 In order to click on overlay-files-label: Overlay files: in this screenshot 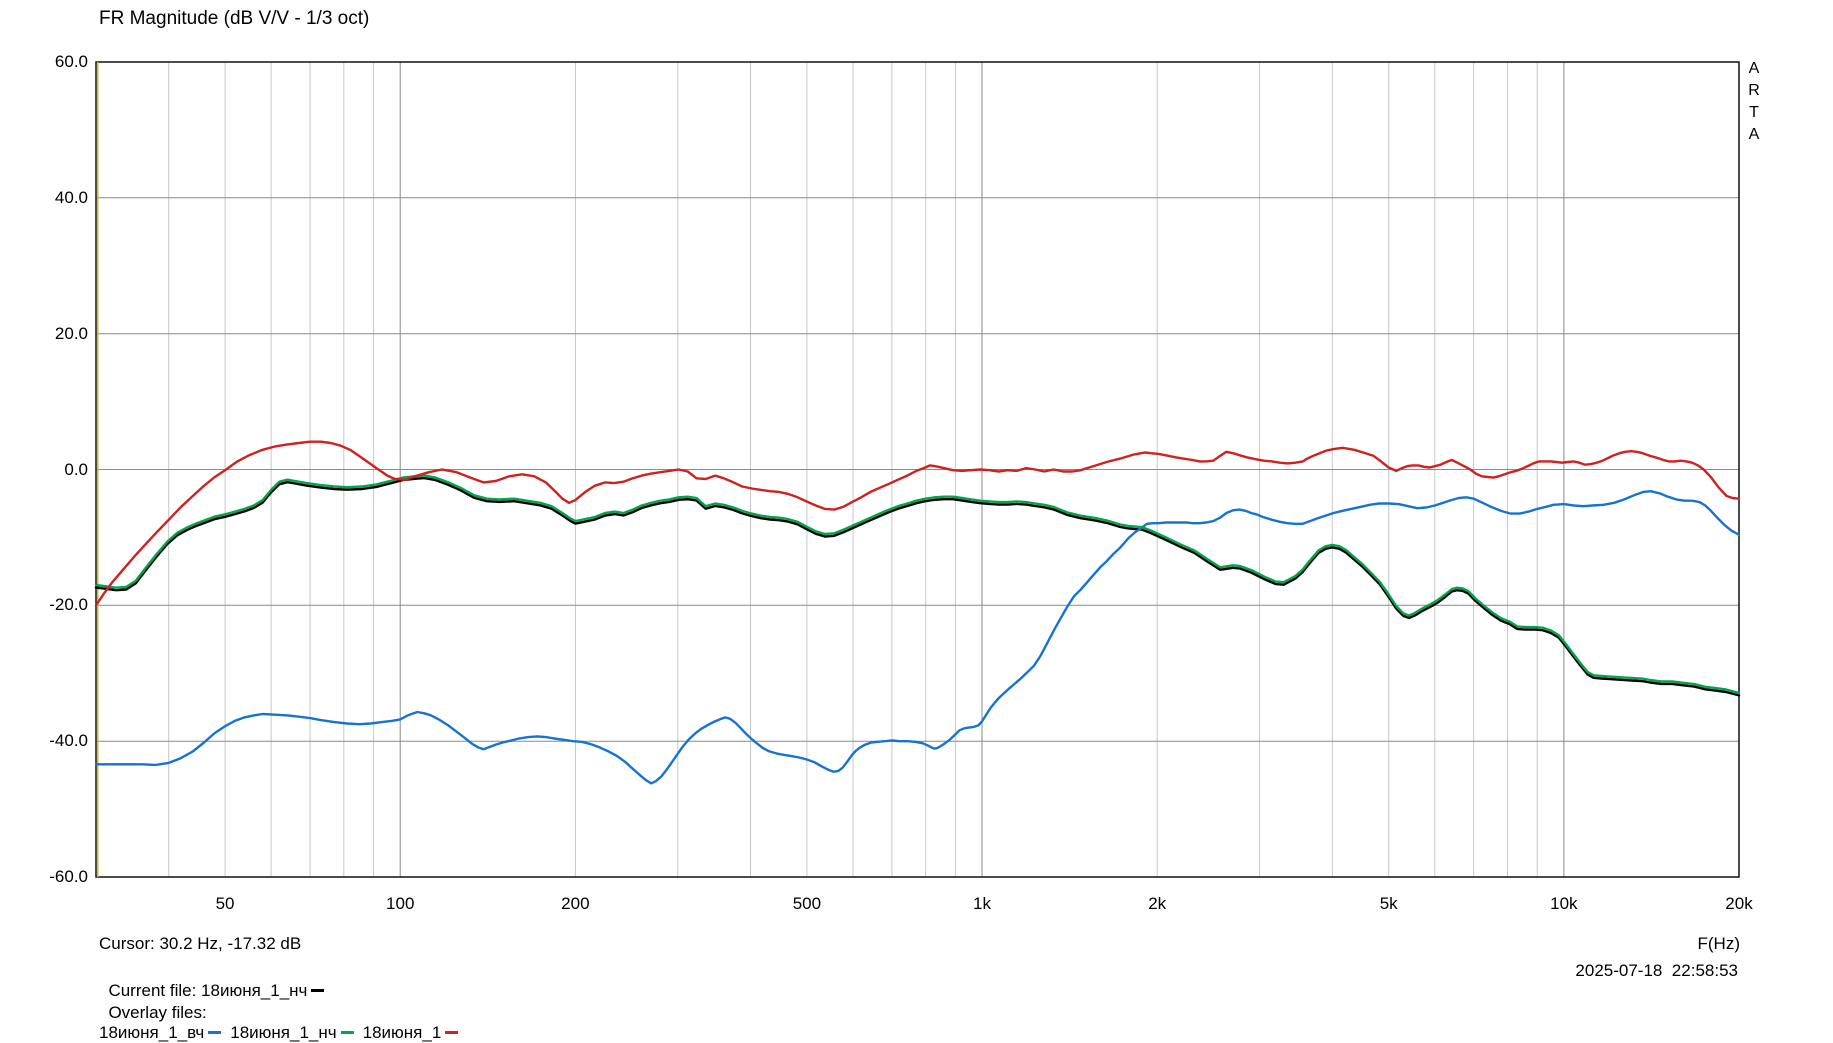, I will do `click(160, 1012)`.